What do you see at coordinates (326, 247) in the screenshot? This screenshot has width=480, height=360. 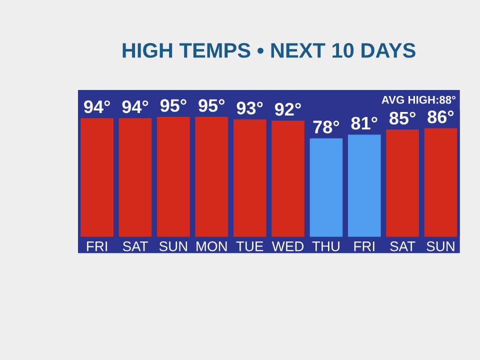 I see `x-tick-label: THU` at bounding box center [326, 247].